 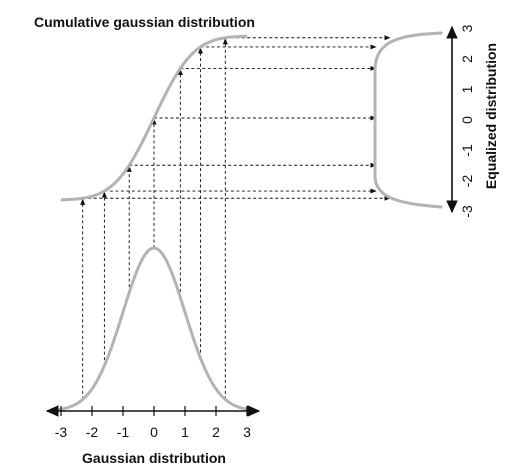 I want to click on y-axis-ticks: -3 -2 -1 0 1 2 3, so click(x=467, y=120).